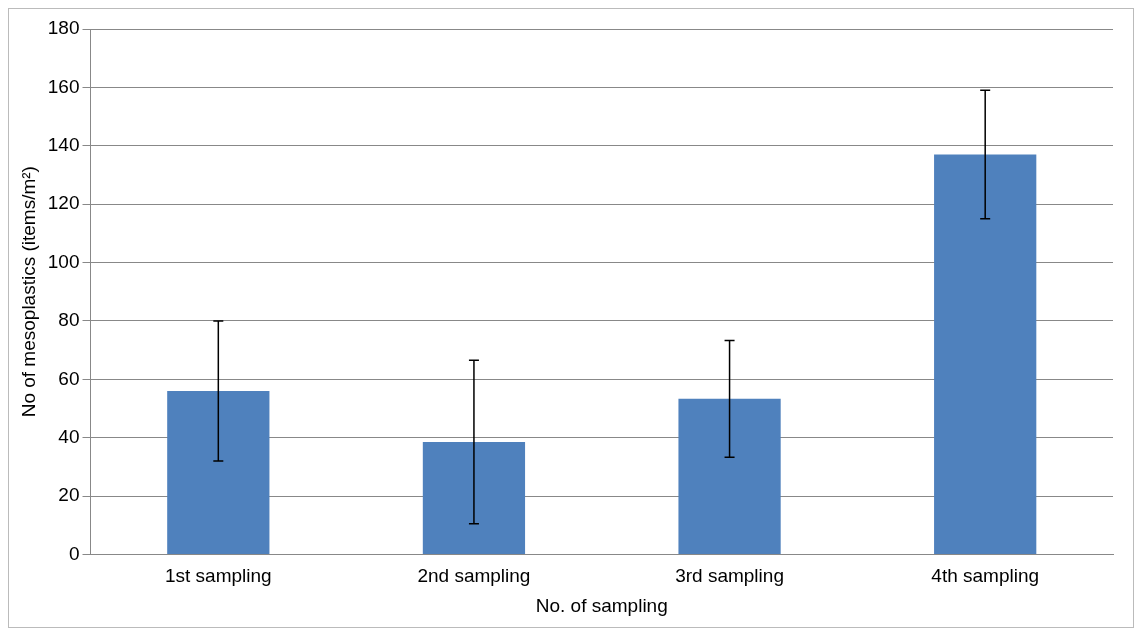 The width and height of the screenshot is (1142, 636). I want to click on x-axis-title: No. of sampling, so click(601, 605).